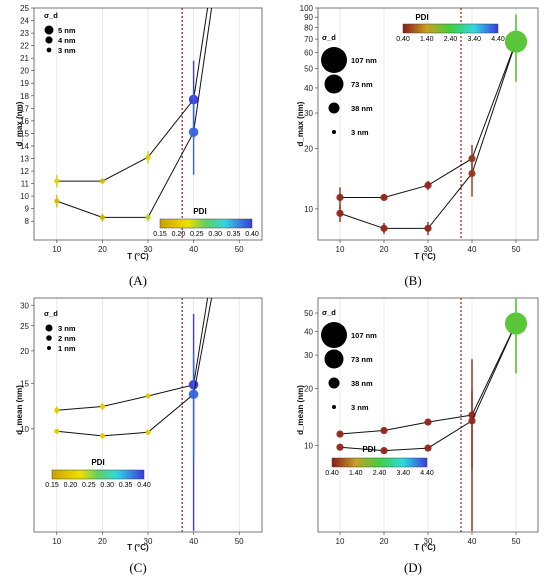  I want to click on y-tick-label: 22, so click(24, 46).